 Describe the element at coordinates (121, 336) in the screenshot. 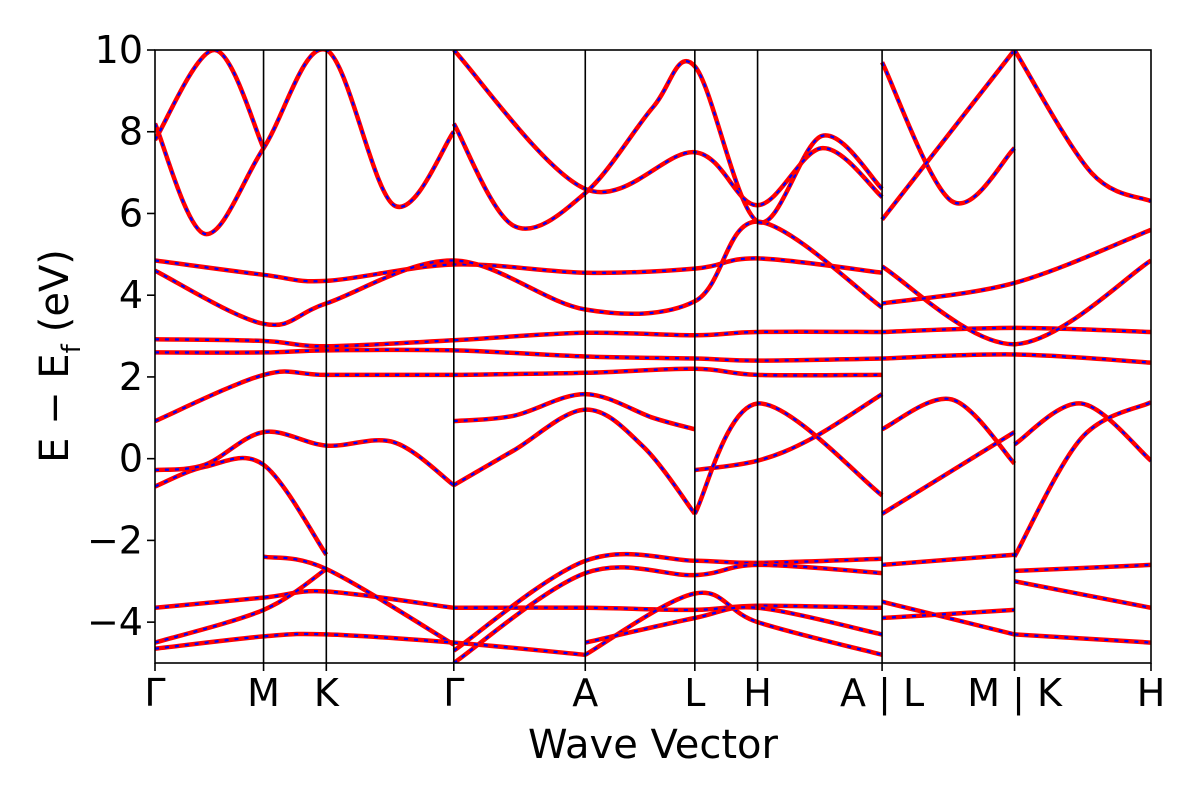

I see `y-axis-ticks: −4 −2 0 2 4 6 8 10` at that location.